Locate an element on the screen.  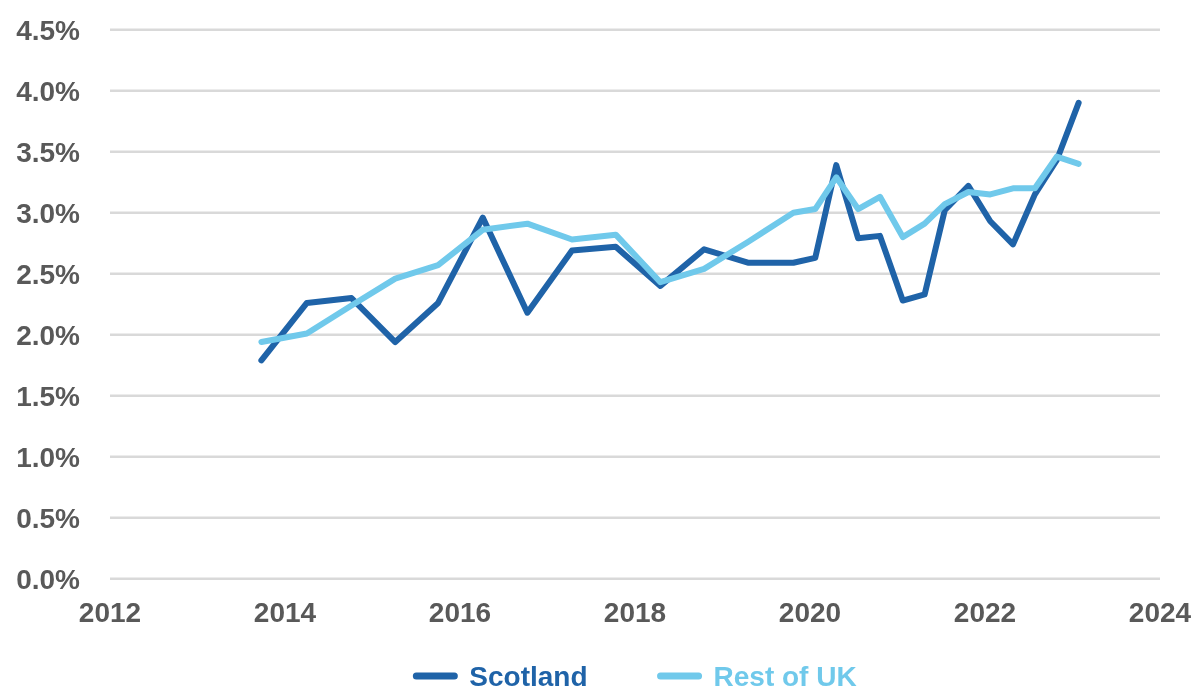
y-tick-label: 3.0% is located at coordinates (48, 213).